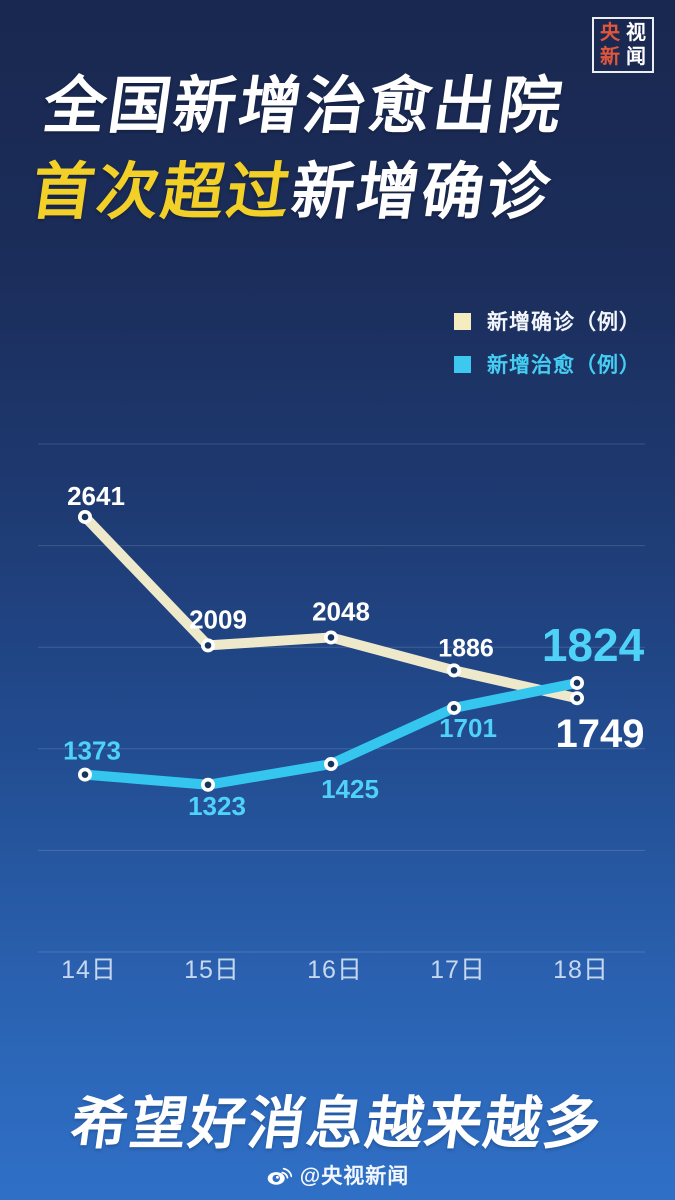 Image resolution: width=675 pixels, height=1200 pixels. I want to click on logo-char: 新, so click(610, 56).